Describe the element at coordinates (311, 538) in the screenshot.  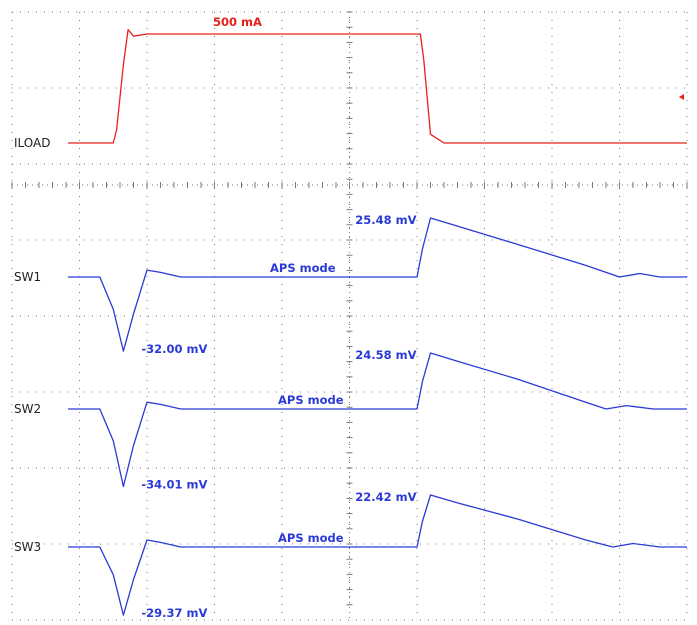
I see `annotation-sw3: APS mode` at that location.